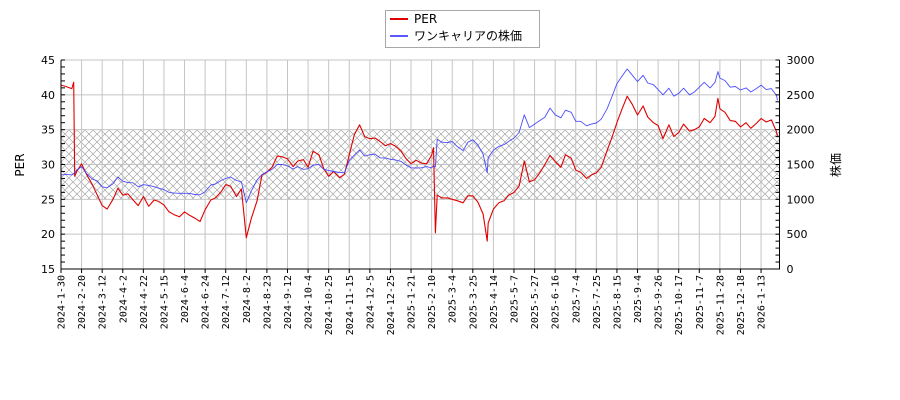 The width and height of the screenshot is (900, 400). What do you see at coordinates (185, 299) in the screenshot?
I see `x-tick-label: 2024-6-4` at bounding box center [185, 299].